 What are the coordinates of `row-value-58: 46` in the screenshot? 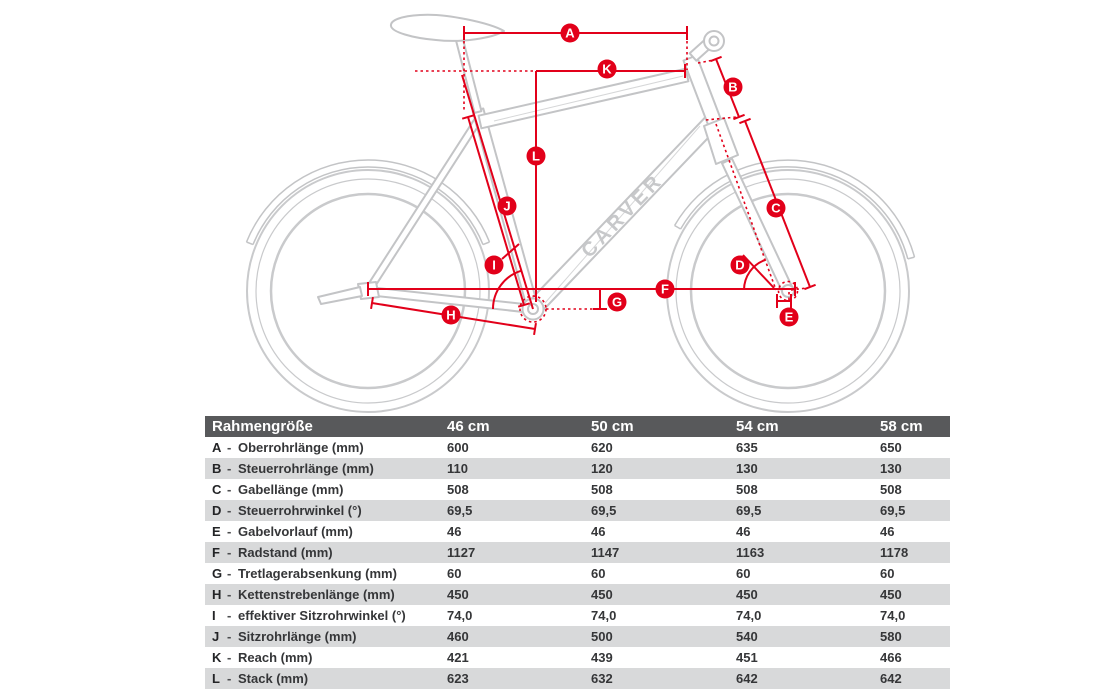 It's located at (887, 531).